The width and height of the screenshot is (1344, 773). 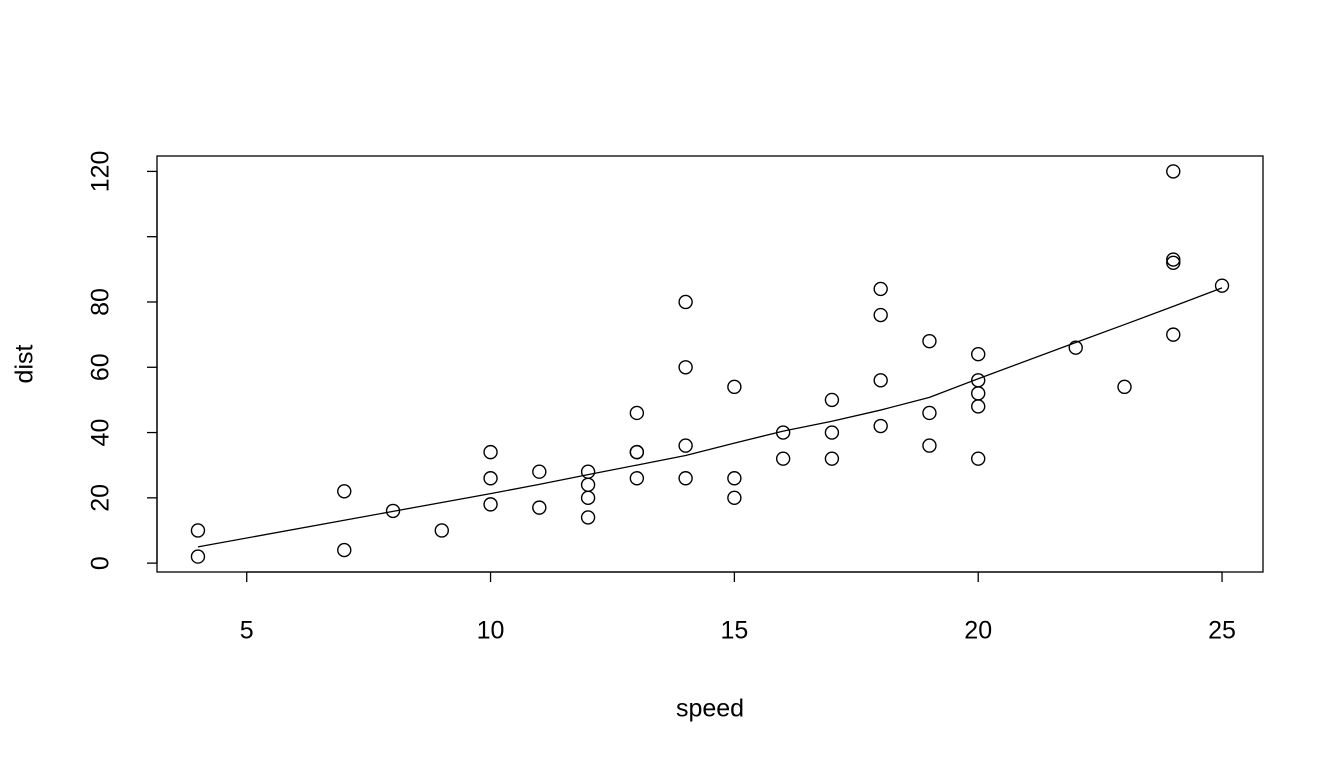 I want to click on x-tick-label: 25, so click(x=1222, y=631).